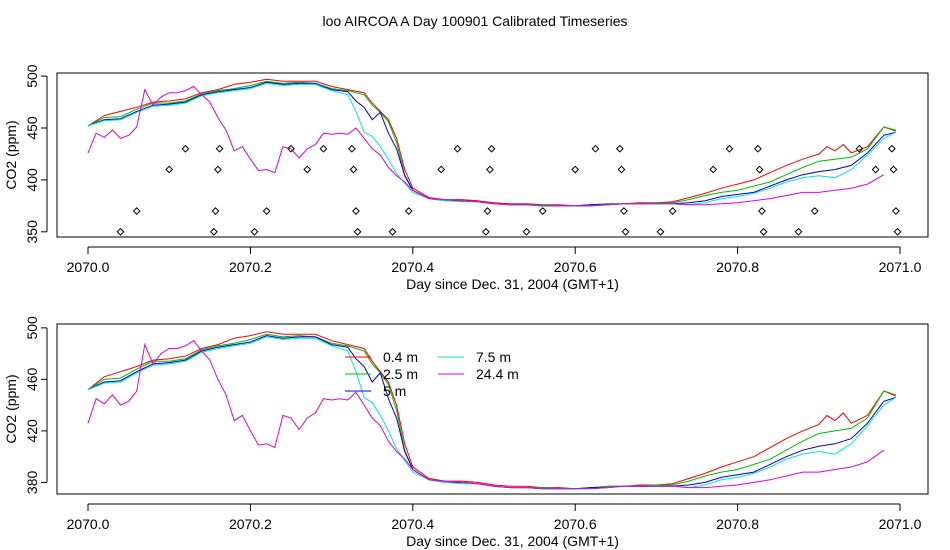  Describe the element at coordinates (32, 379) in the screenshot. I see `y-tick-label: 460` at that location.